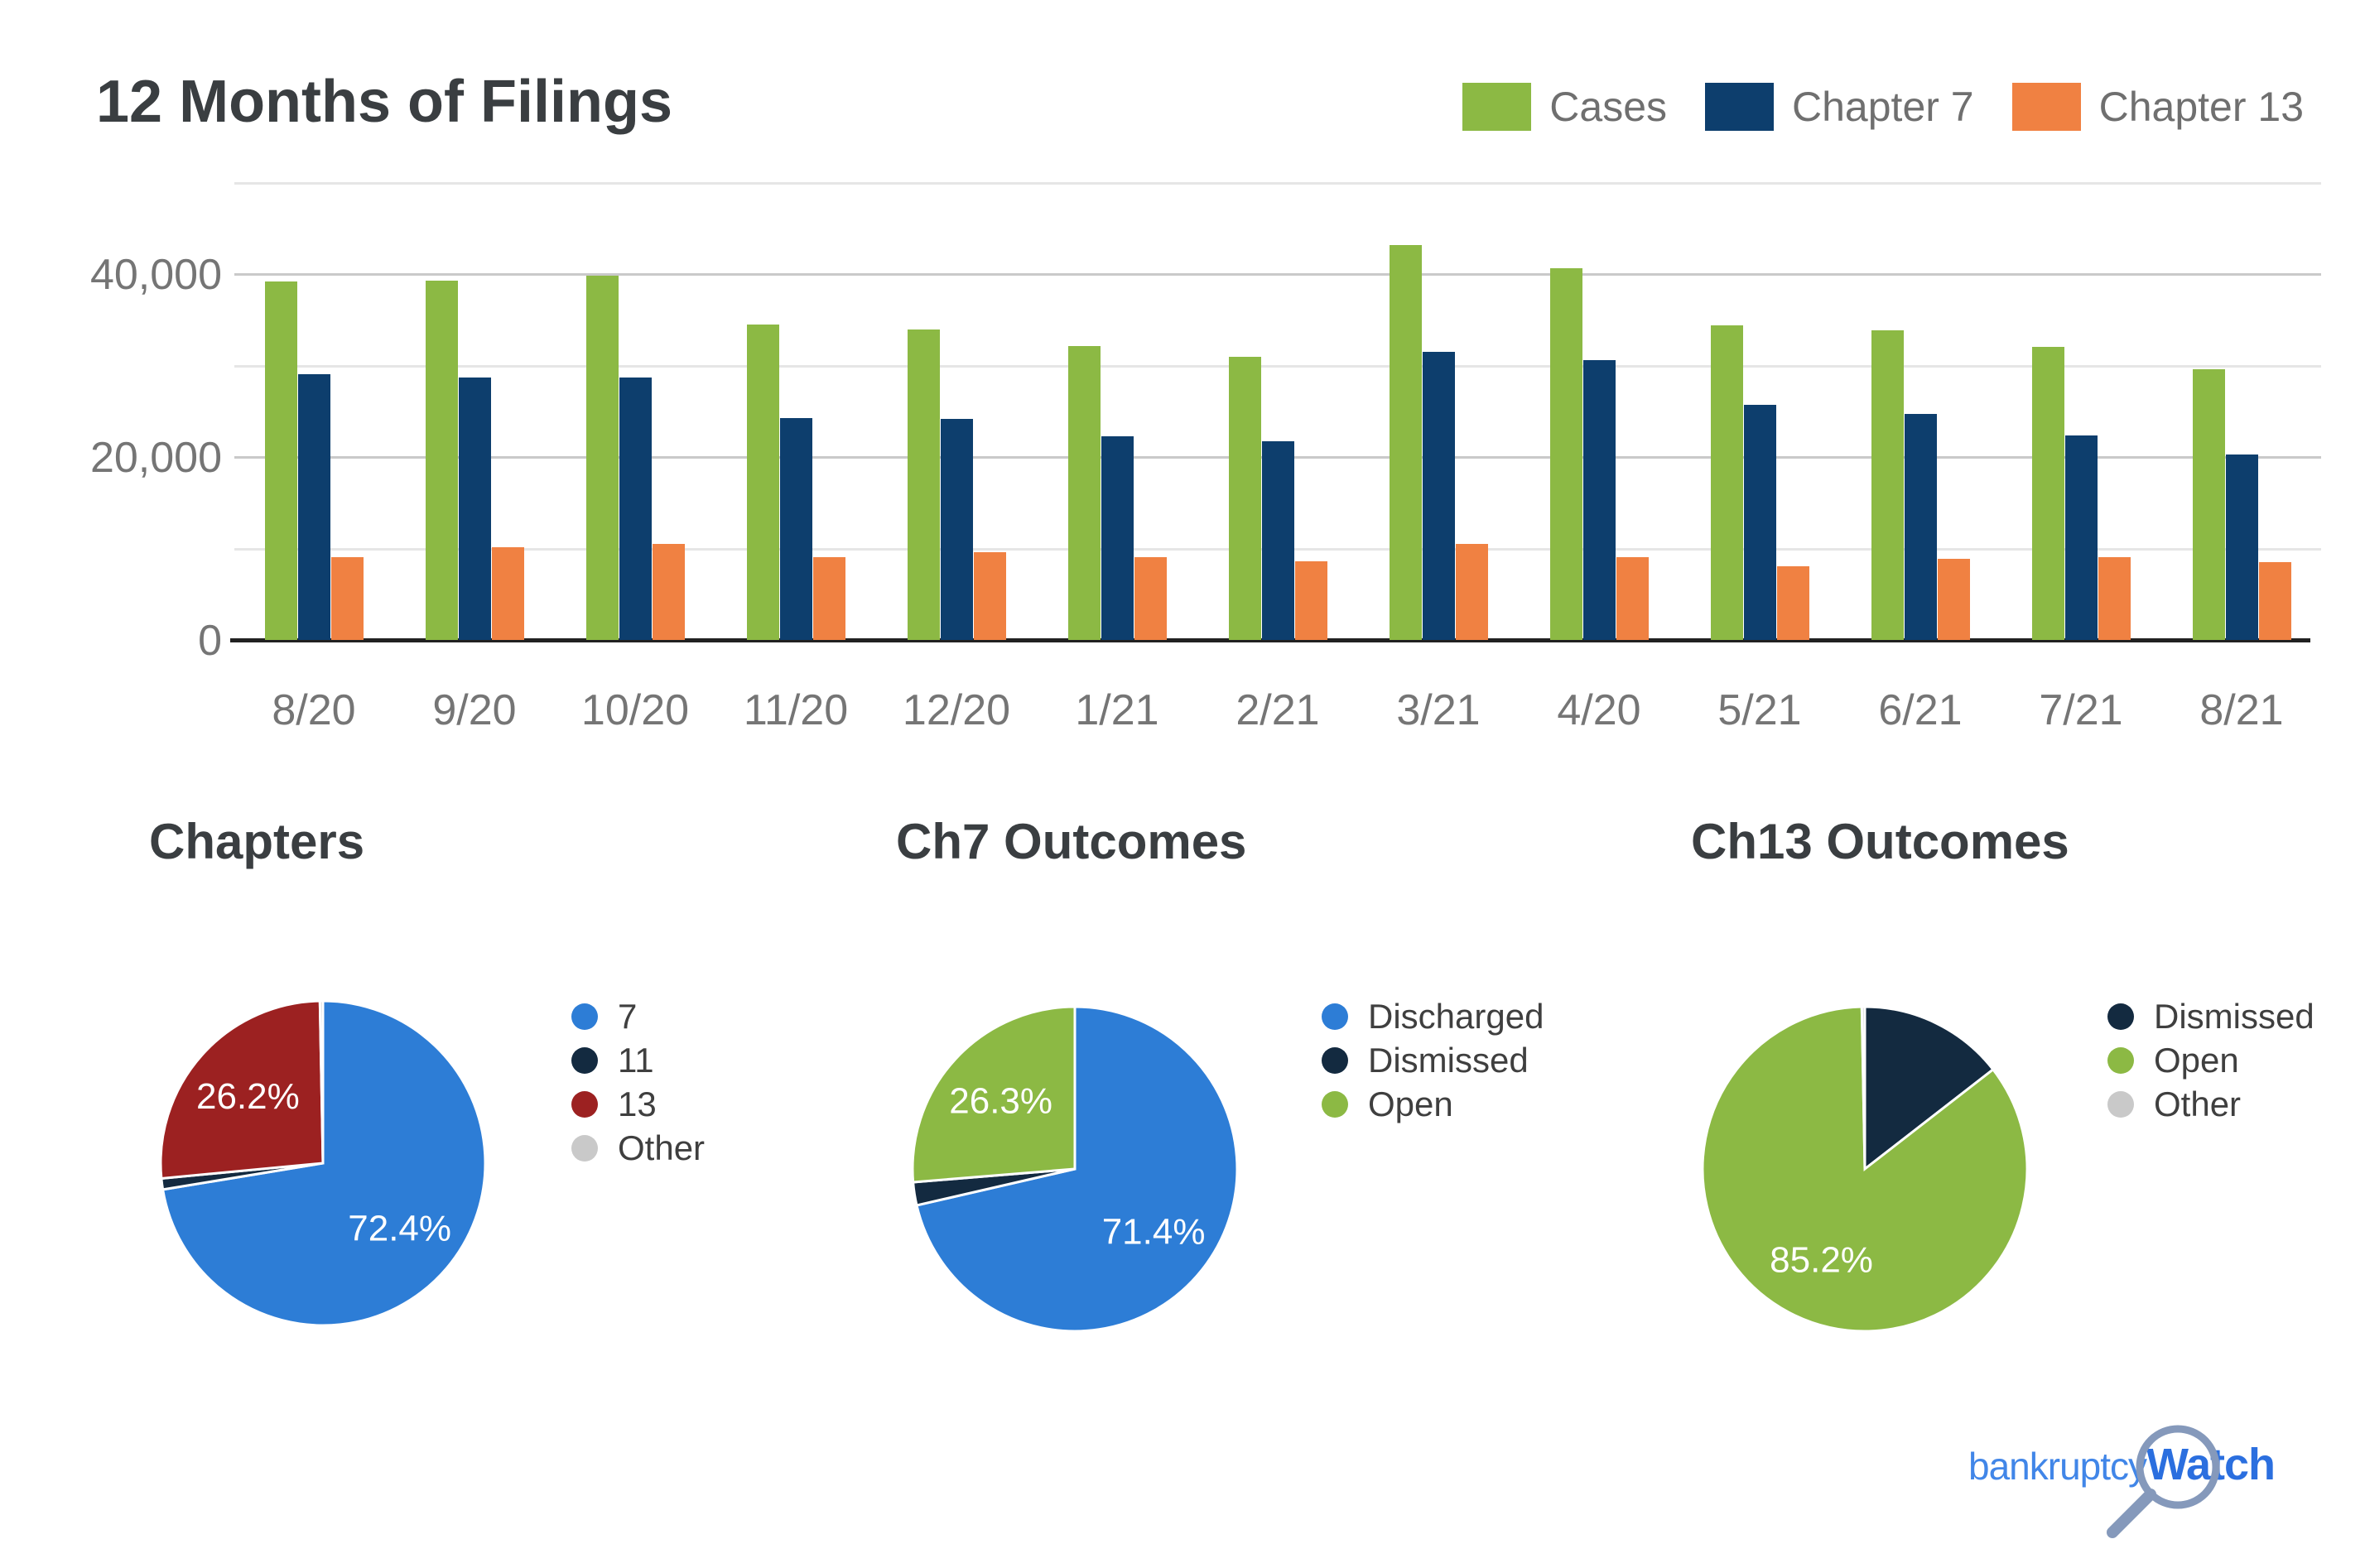 Image resolution: width=2365 pixels, height=1568 pixels. Describe the element at coordinates (1880, 842) in the screenshot. I see `pie-title-ch13-outcomes: Ch13 Outcomes` at that location.